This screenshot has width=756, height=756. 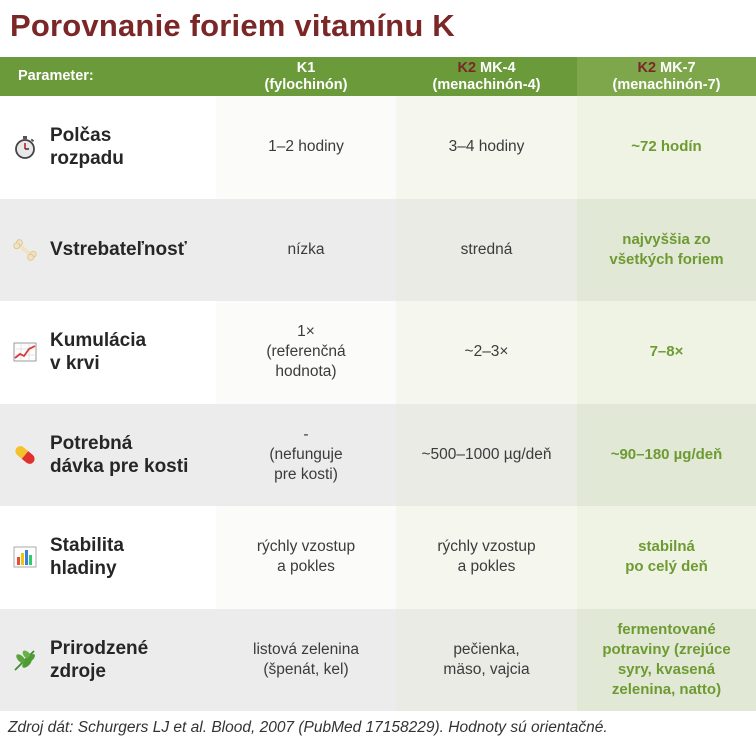 What do you see at coordinates (647, 67) in the screenshot?
I see `header-mk7-prefix: K2` at bounding box center [647, 67].